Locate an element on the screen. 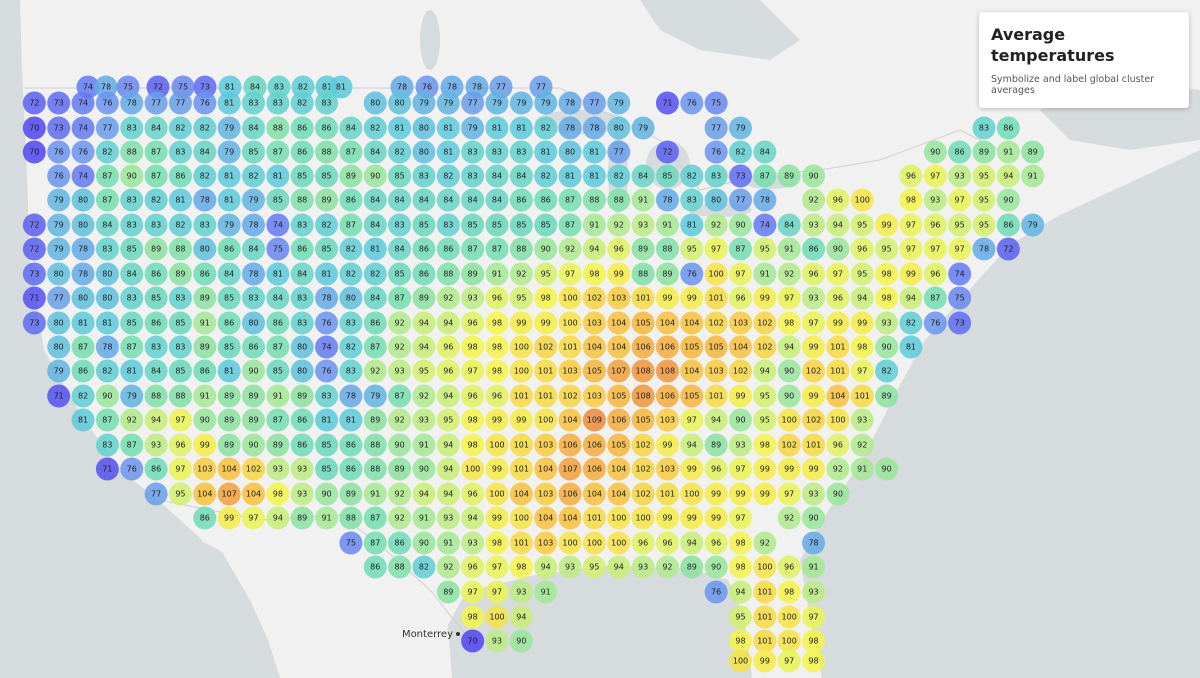 The width and height of the screenshot is (1200, 678). cluster-label: 72 is located at coordinates (34, 225).